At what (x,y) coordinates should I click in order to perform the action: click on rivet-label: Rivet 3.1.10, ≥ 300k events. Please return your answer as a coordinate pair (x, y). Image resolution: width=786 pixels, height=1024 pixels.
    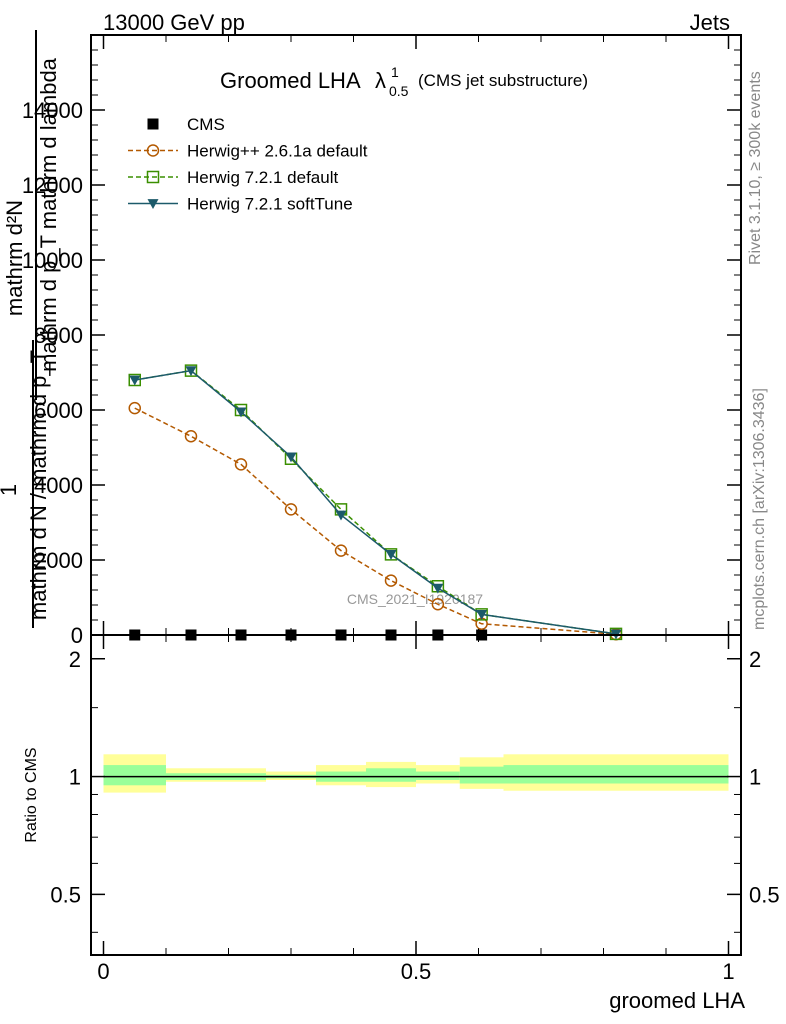
    Looking at the image, I should click on (755, 168).